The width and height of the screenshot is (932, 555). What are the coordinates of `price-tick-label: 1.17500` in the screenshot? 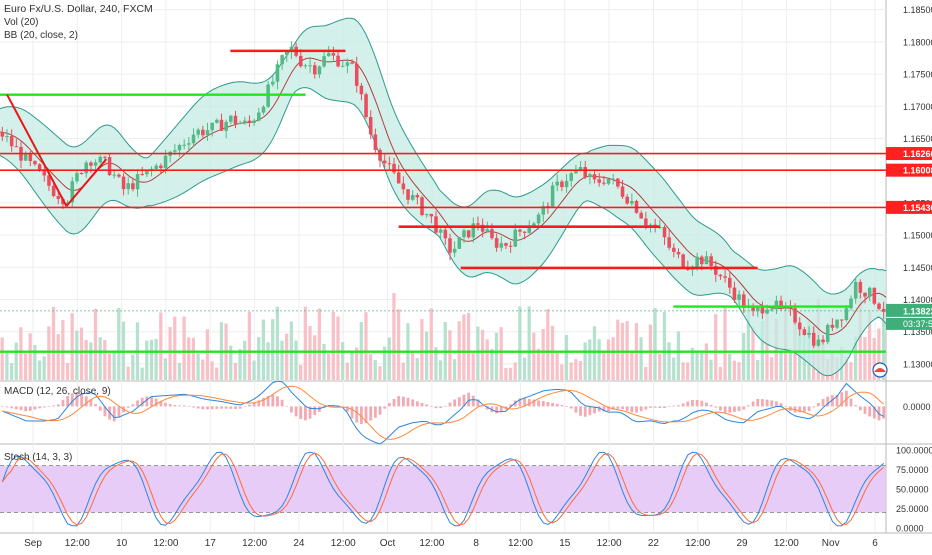 It's located at (917, 75).